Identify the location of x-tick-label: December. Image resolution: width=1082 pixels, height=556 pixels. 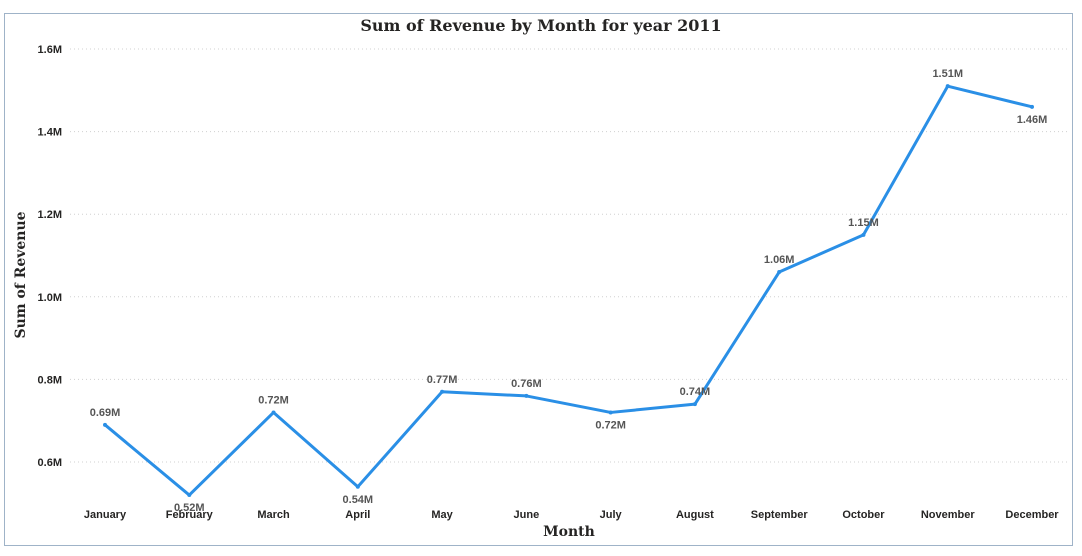
(1032, 515).